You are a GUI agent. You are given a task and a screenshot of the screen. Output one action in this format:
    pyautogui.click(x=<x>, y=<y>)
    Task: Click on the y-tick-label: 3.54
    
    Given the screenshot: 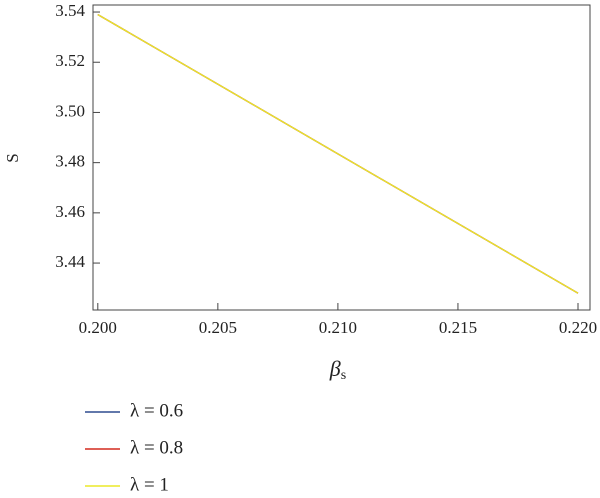 What is the action you would take?
    pyautogui.click(x=70, y=10)
    